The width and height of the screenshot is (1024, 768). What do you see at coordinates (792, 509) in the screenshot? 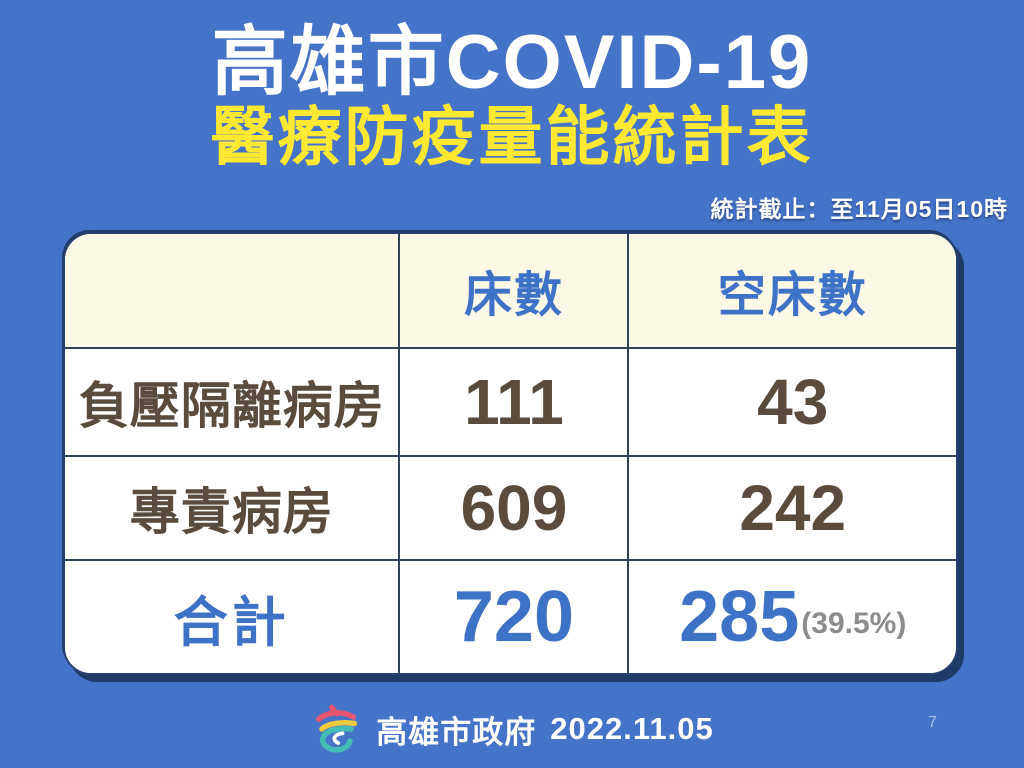
I see `row-dedicated-ward-empty-beds: 242` at bounding box center [792, 509].